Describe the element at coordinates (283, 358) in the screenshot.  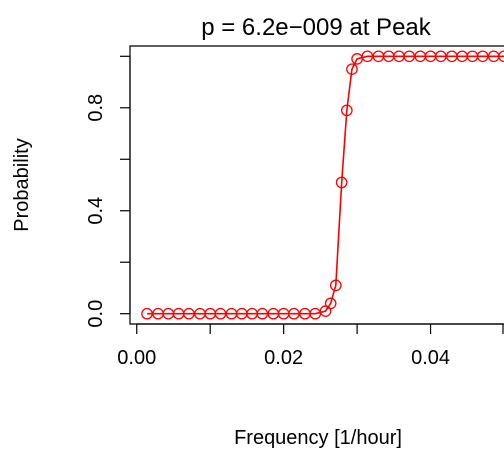
I see `x-tick-label: 0.02` at that location.